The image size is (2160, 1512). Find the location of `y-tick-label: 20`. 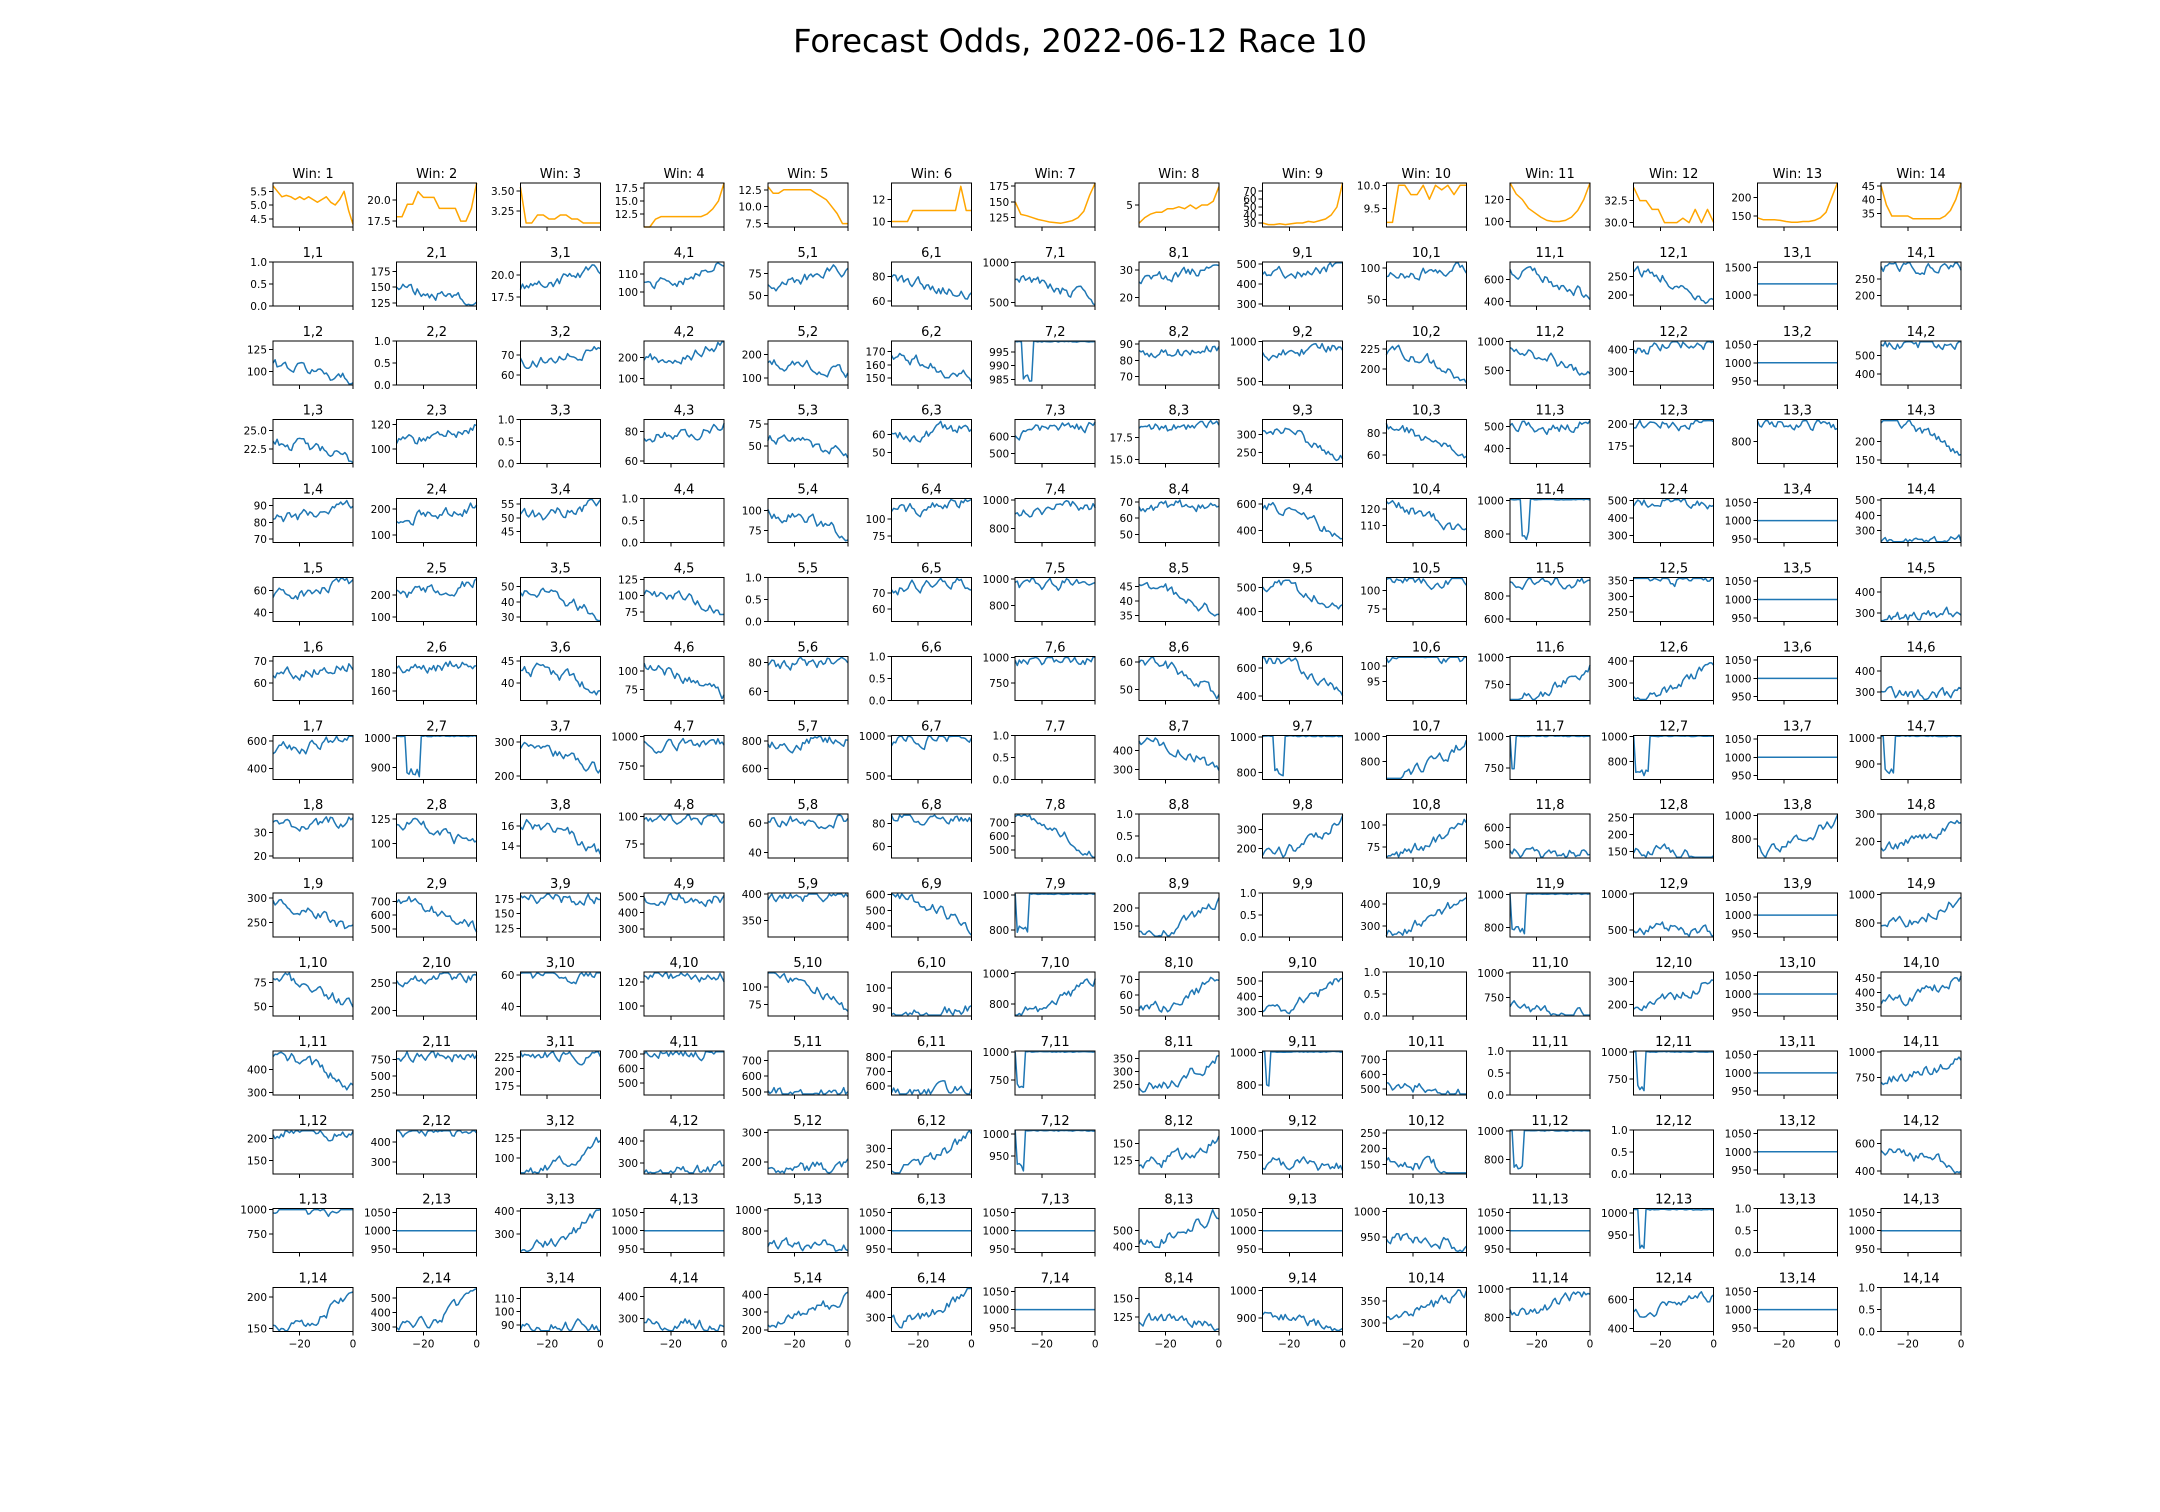

y-tick-label: 20 is located at coordinates (260, 857).